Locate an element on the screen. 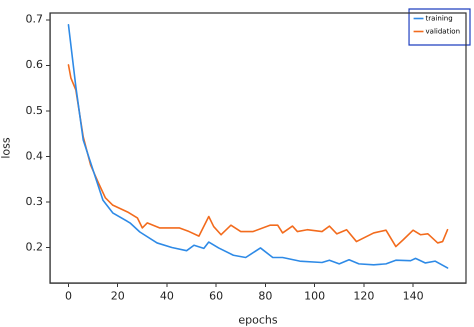 This screenshot has width=474, height=327. x-tick-label: 0 is located at coordinates (68, 295).